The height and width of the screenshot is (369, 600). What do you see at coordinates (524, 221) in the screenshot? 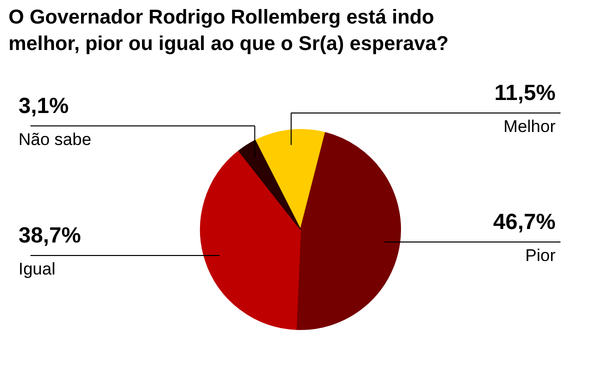
I see `data-label: 46,7%` at bounding box center [524, 221].